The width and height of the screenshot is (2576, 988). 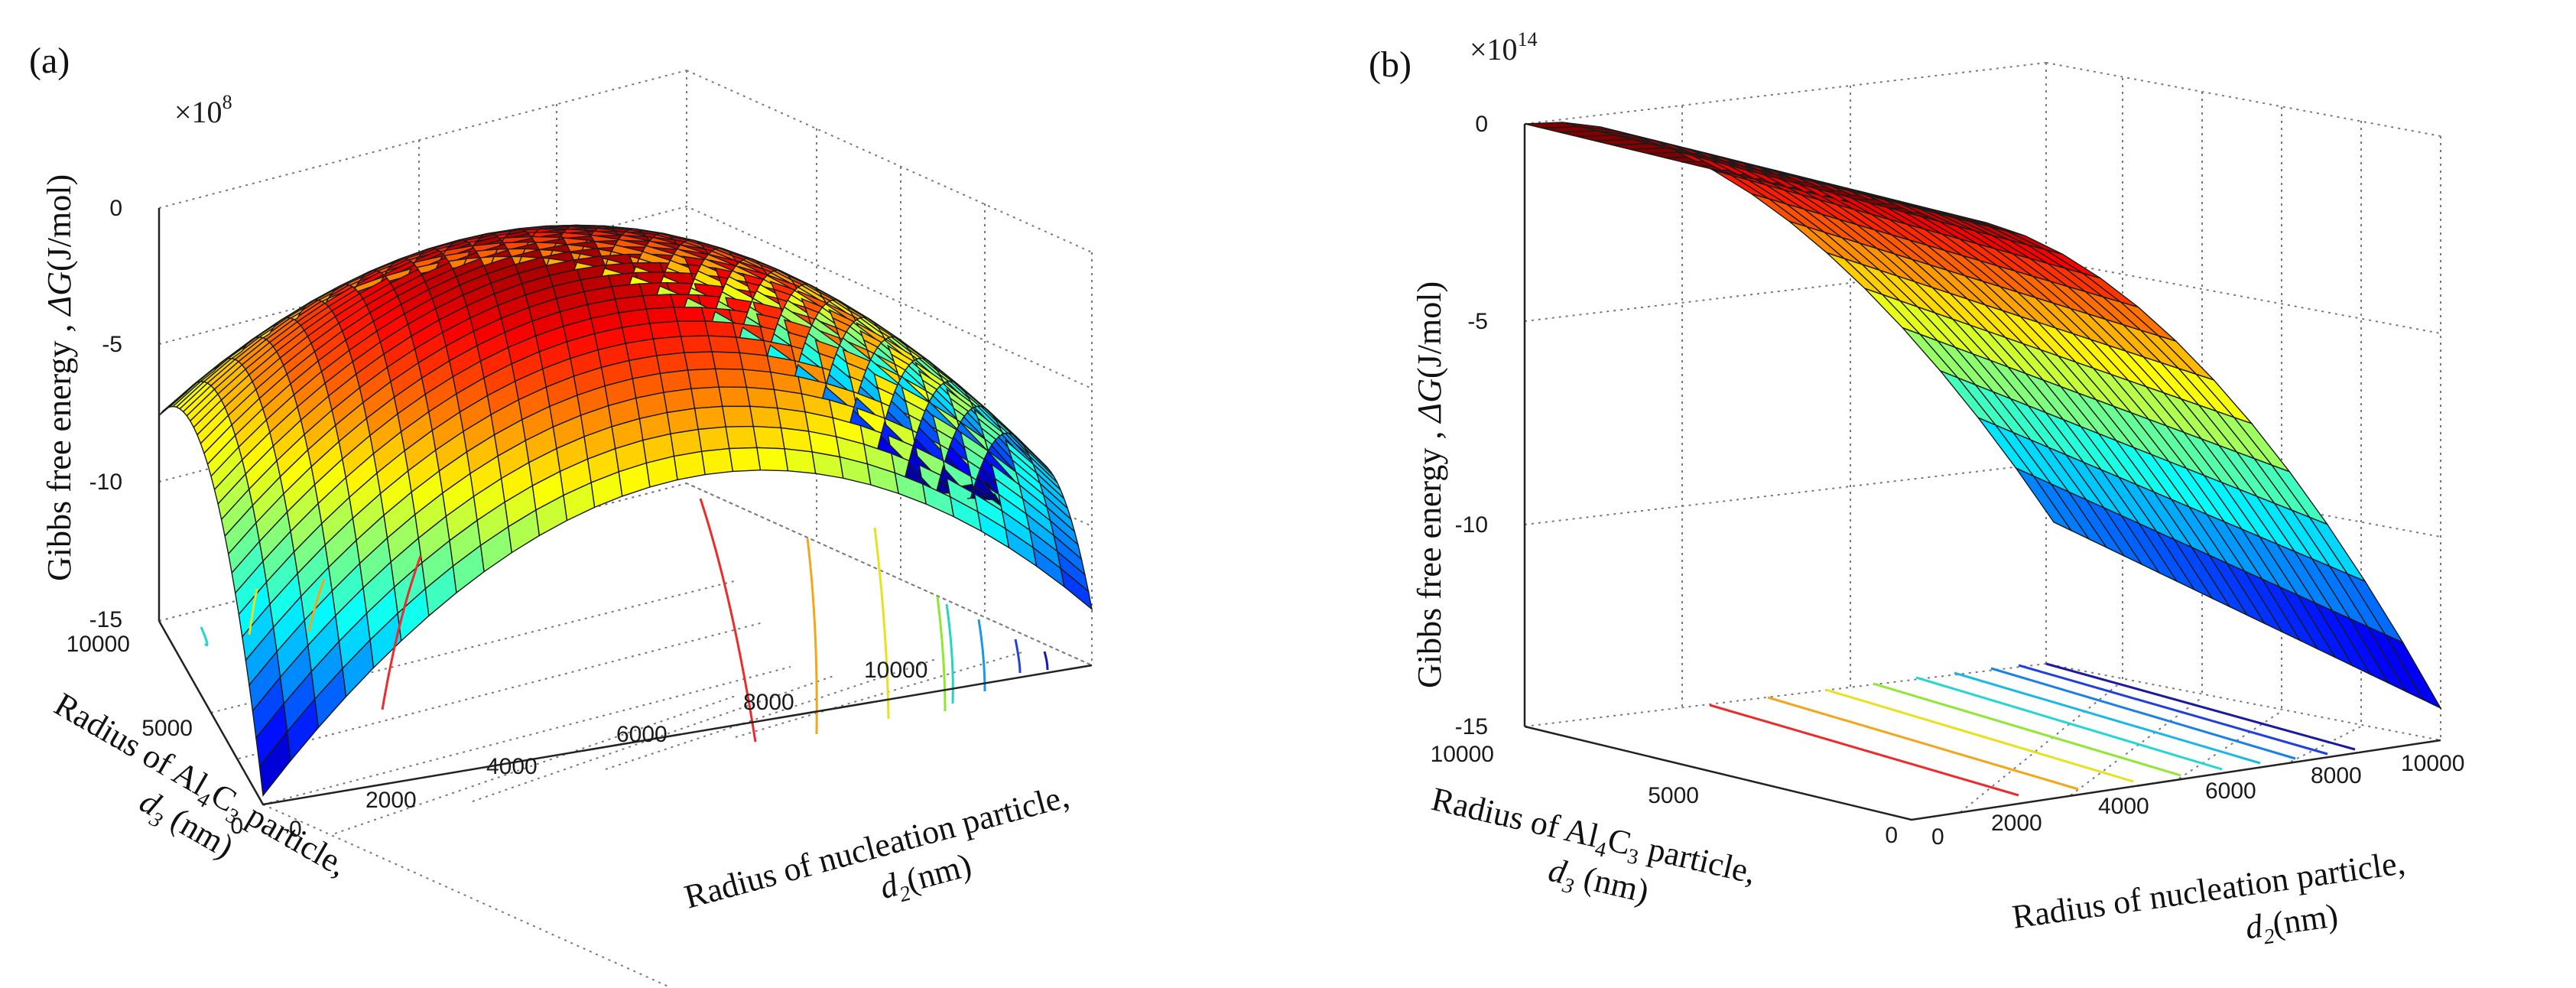 I want to click on panel-b-z-tick: -5, so click(x=1478, y=321).